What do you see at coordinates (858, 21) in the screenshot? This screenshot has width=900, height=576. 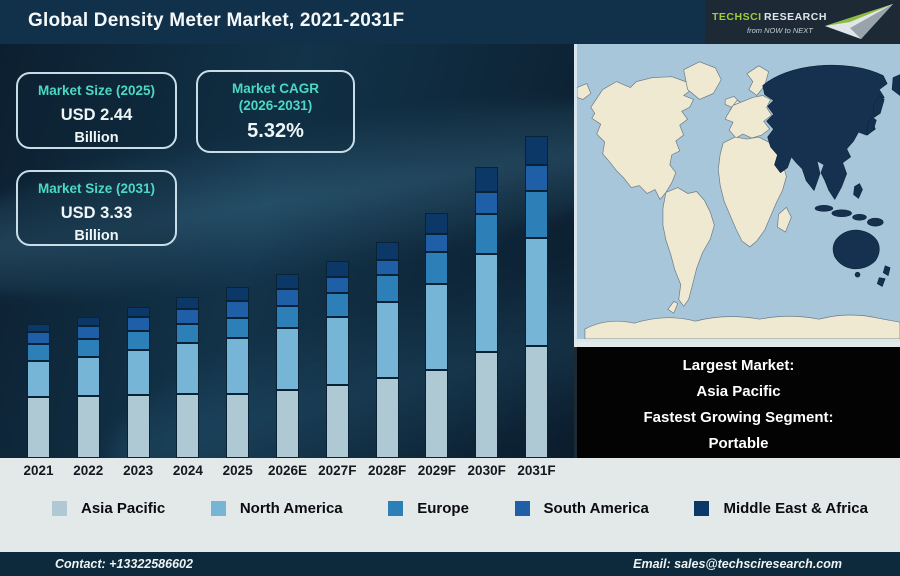 I see `logo-arrow-body` at bounding box center [858, 21].